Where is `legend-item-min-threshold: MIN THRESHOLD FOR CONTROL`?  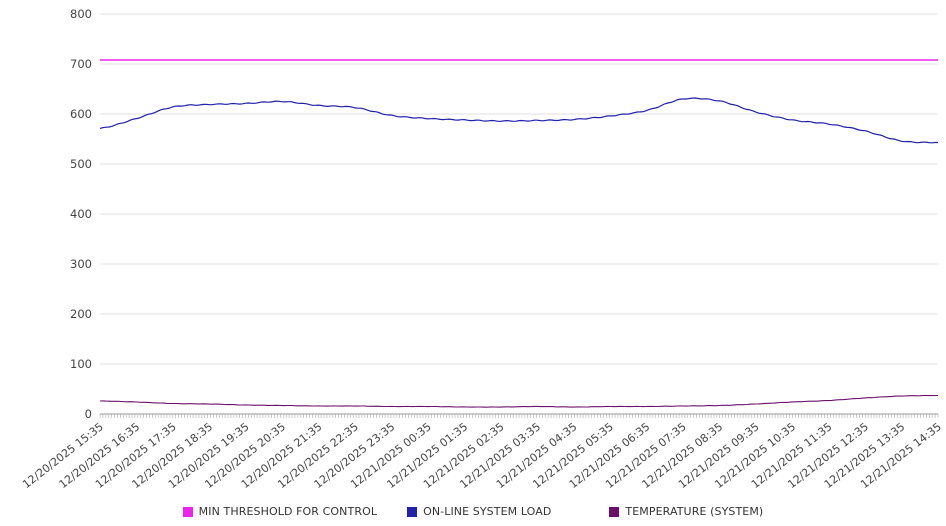
legend-item-min-threshold: MIN THRESHOLD FOR CONTROL is located at coordinates (280, 511).